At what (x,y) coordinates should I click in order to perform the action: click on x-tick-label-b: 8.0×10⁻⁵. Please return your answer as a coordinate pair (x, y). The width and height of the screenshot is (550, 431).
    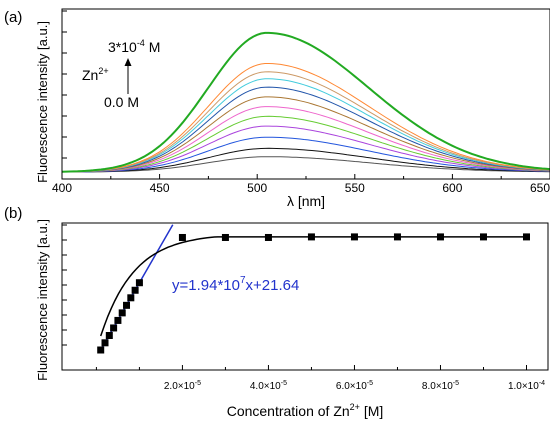
    Looking at the image, I should click on (440, 386).